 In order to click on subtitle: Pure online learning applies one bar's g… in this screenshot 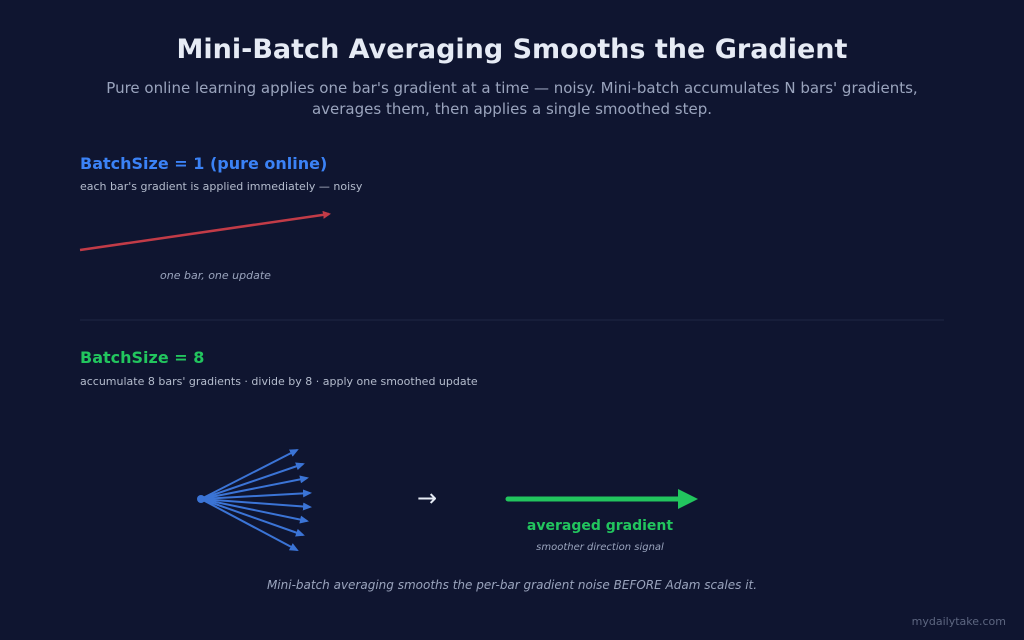, I will do `click(512, 98)`.